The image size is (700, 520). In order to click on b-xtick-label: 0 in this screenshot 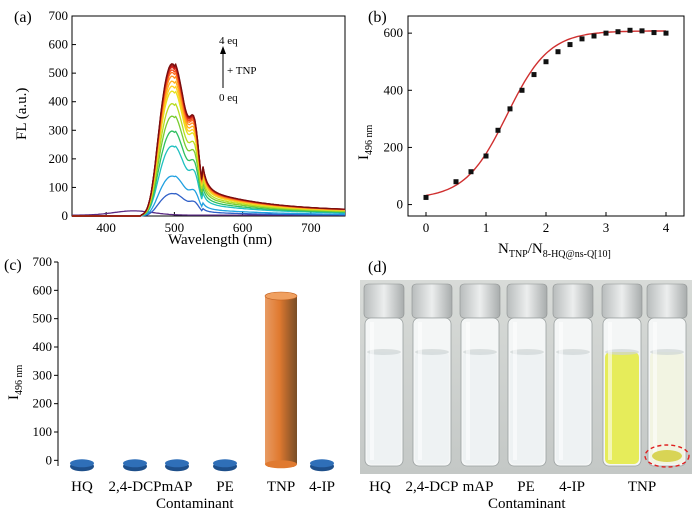, I will do `click(426, 227)`.